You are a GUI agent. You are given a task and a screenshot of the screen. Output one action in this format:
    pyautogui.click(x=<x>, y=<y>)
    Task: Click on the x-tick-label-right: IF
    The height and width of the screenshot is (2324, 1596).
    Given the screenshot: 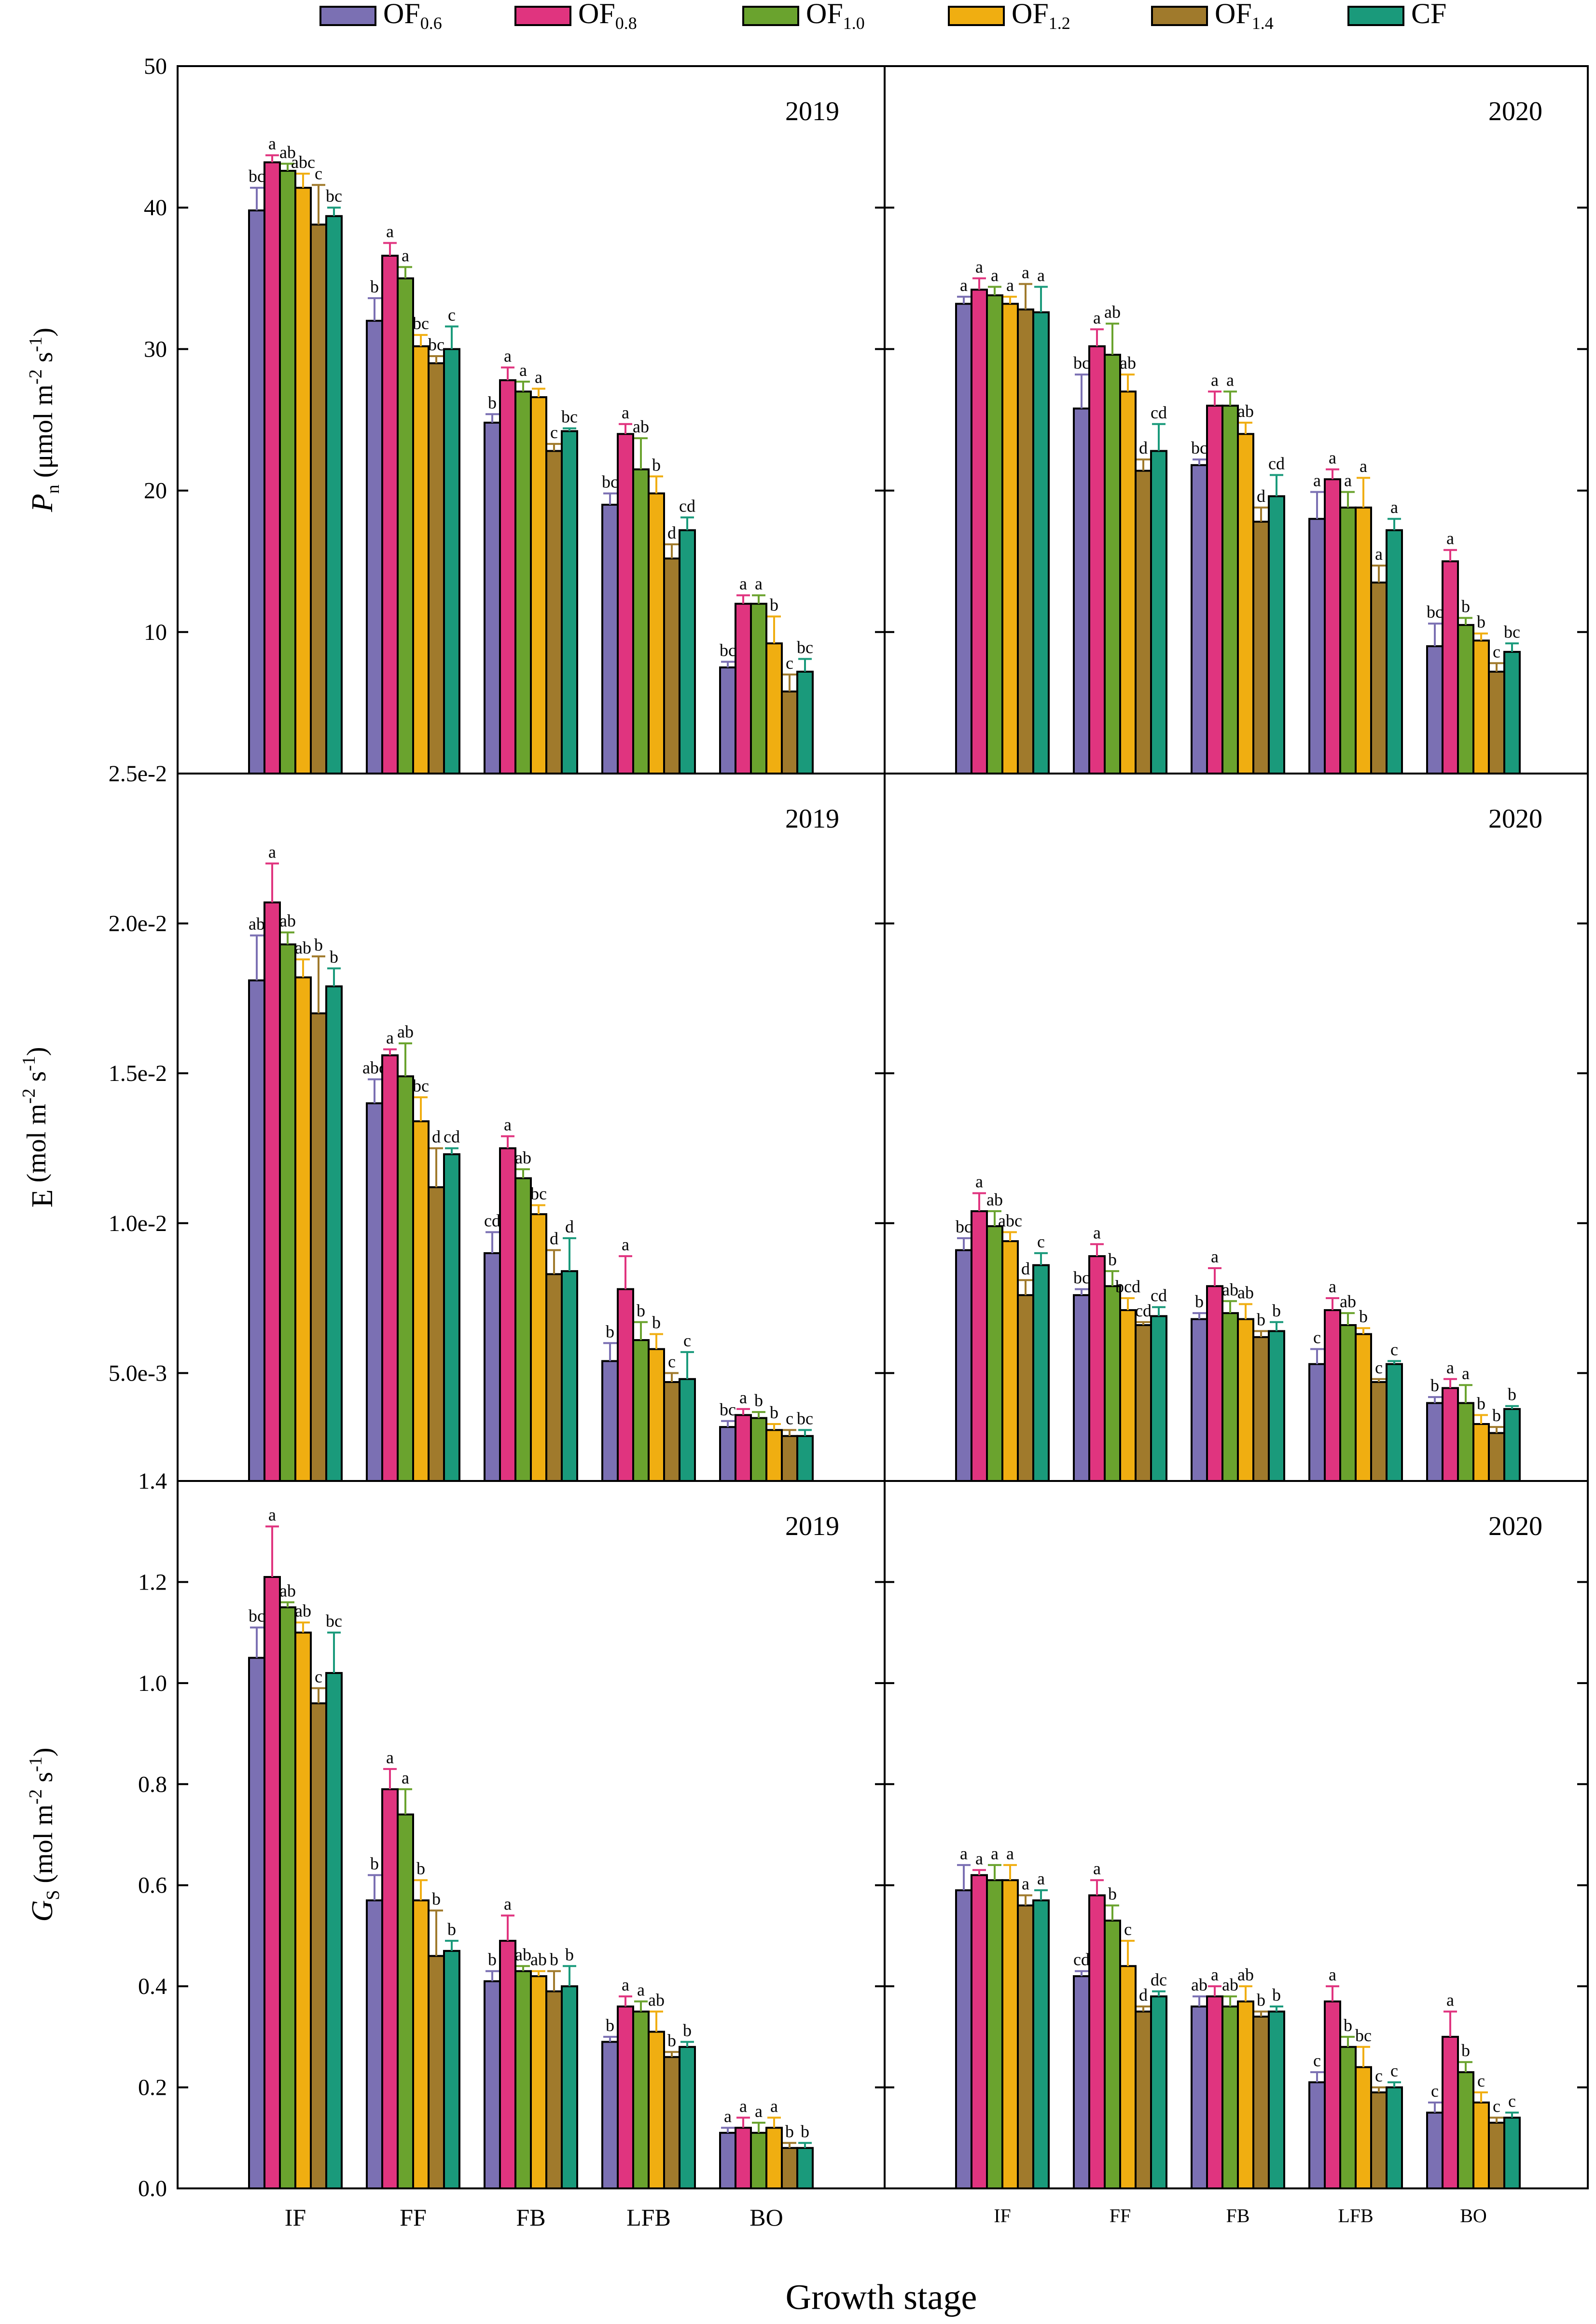 What is the action you would take?
    pyautogui.click(x=1002, y=2216)
    